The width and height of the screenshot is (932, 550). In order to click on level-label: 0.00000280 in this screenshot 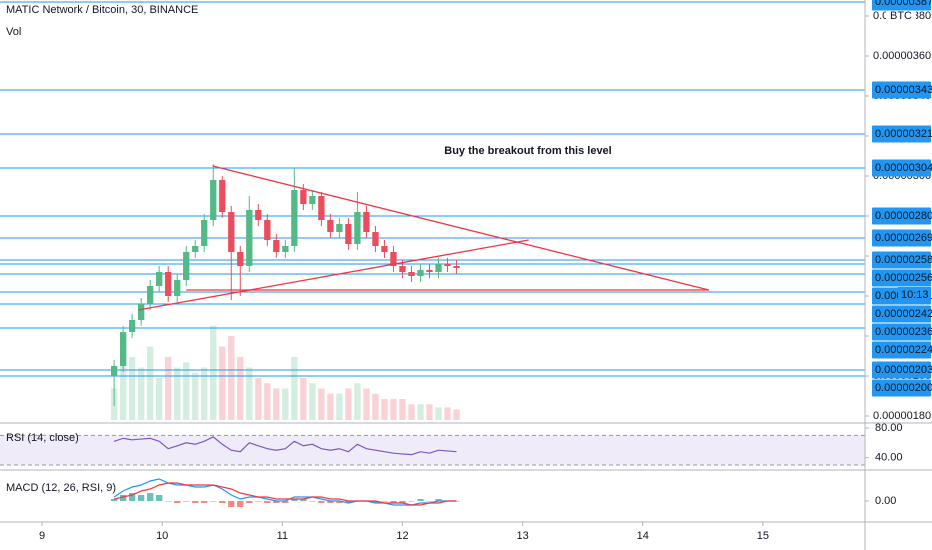, I will do `click(903, 216)`.